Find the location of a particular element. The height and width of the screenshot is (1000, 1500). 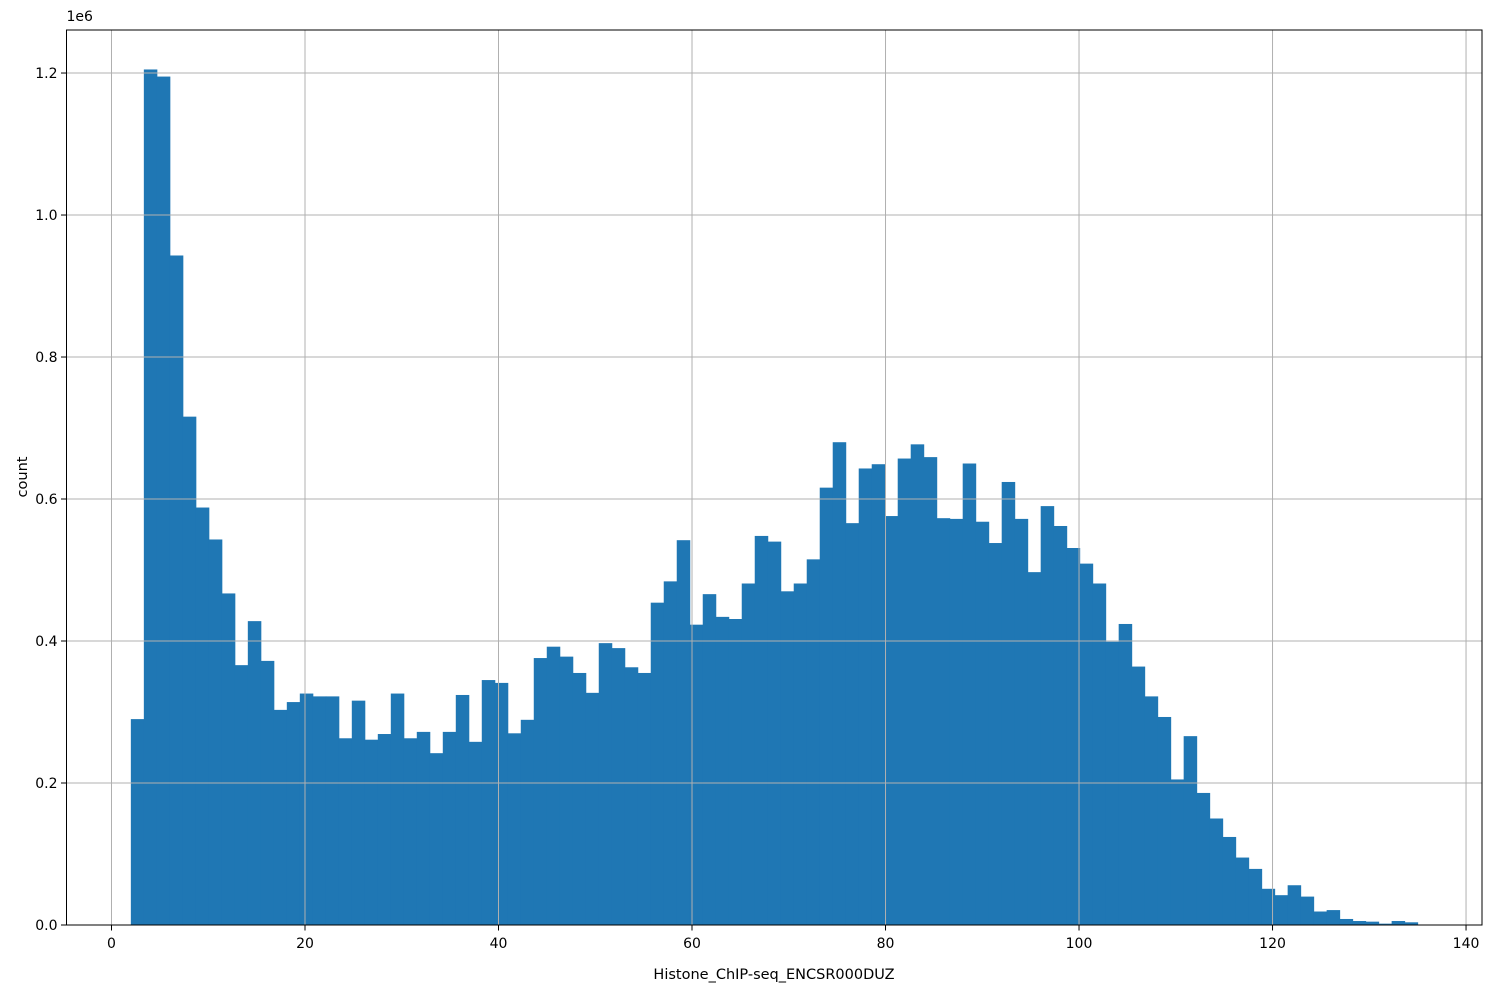

x-tick-label: 0 is located at coordinates (111, 944).